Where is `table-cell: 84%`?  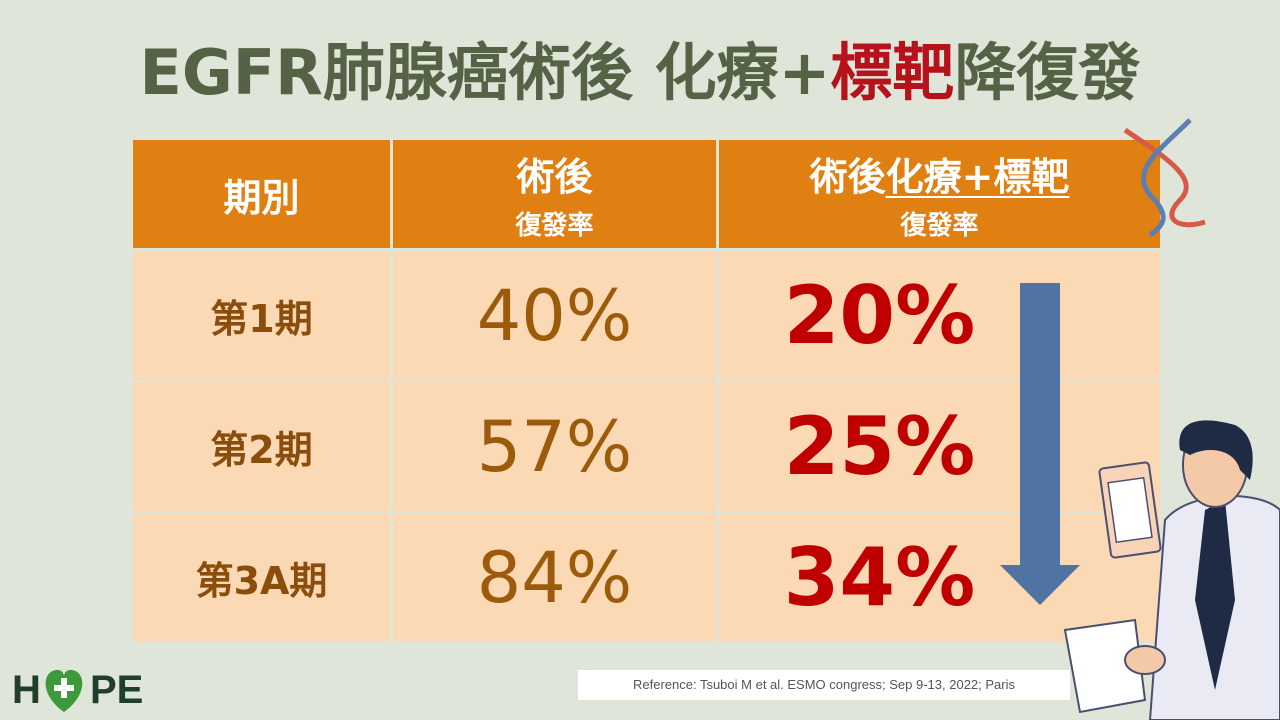 table-cell: 84% is located at coordinates (554, 577).